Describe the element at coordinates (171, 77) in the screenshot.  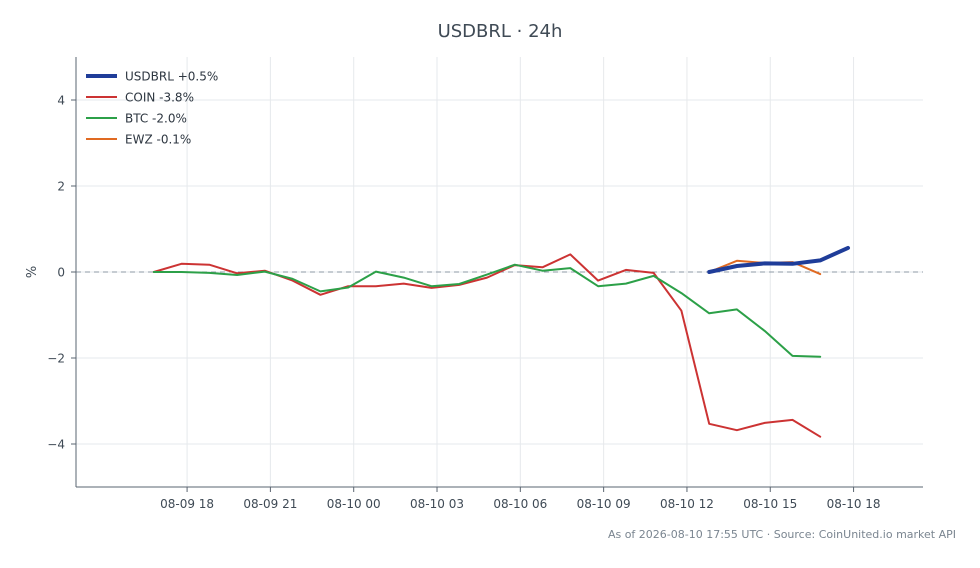
I see `legend-label: USDBRL +0.5%` at that location.